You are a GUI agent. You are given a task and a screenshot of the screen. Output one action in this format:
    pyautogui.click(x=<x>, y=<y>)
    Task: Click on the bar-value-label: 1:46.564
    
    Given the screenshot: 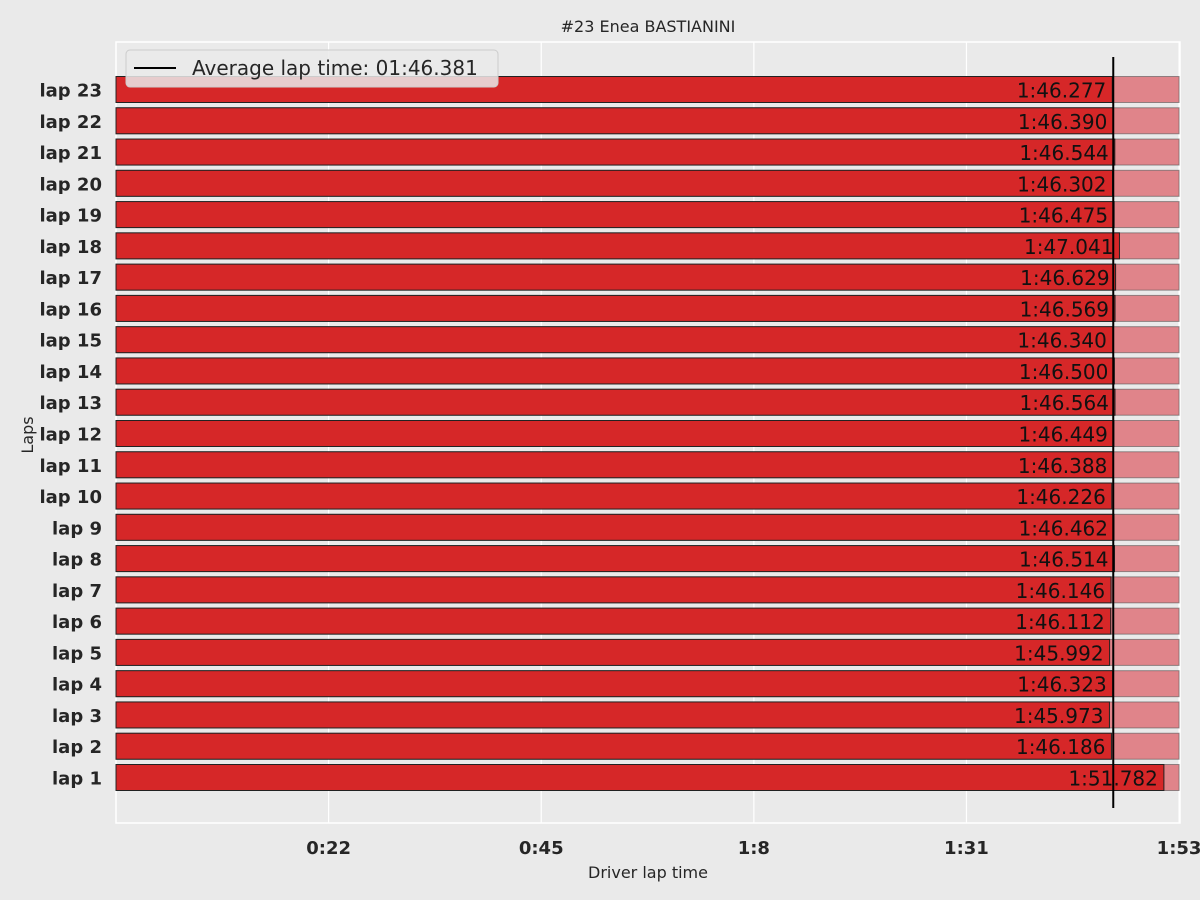 What is the action you would take?
    pyautogui.click(x=1064, y=403)
    